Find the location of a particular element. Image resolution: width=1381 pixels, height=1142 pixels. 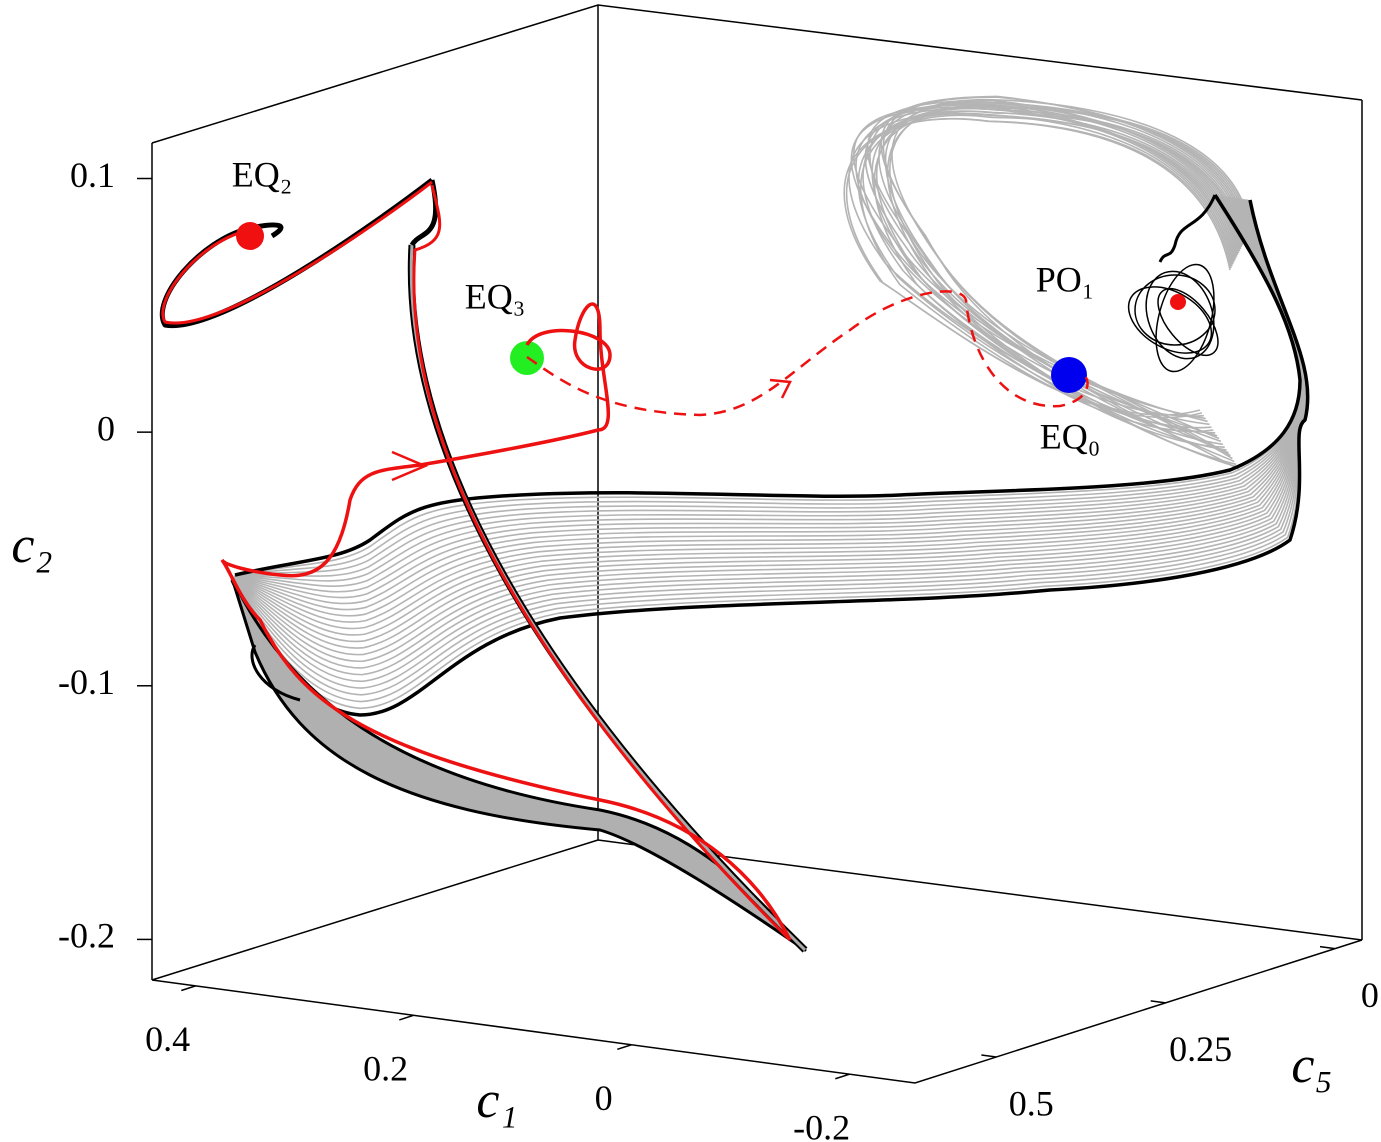

annotation: EQ₀ is located at coordinates (1070, 436).